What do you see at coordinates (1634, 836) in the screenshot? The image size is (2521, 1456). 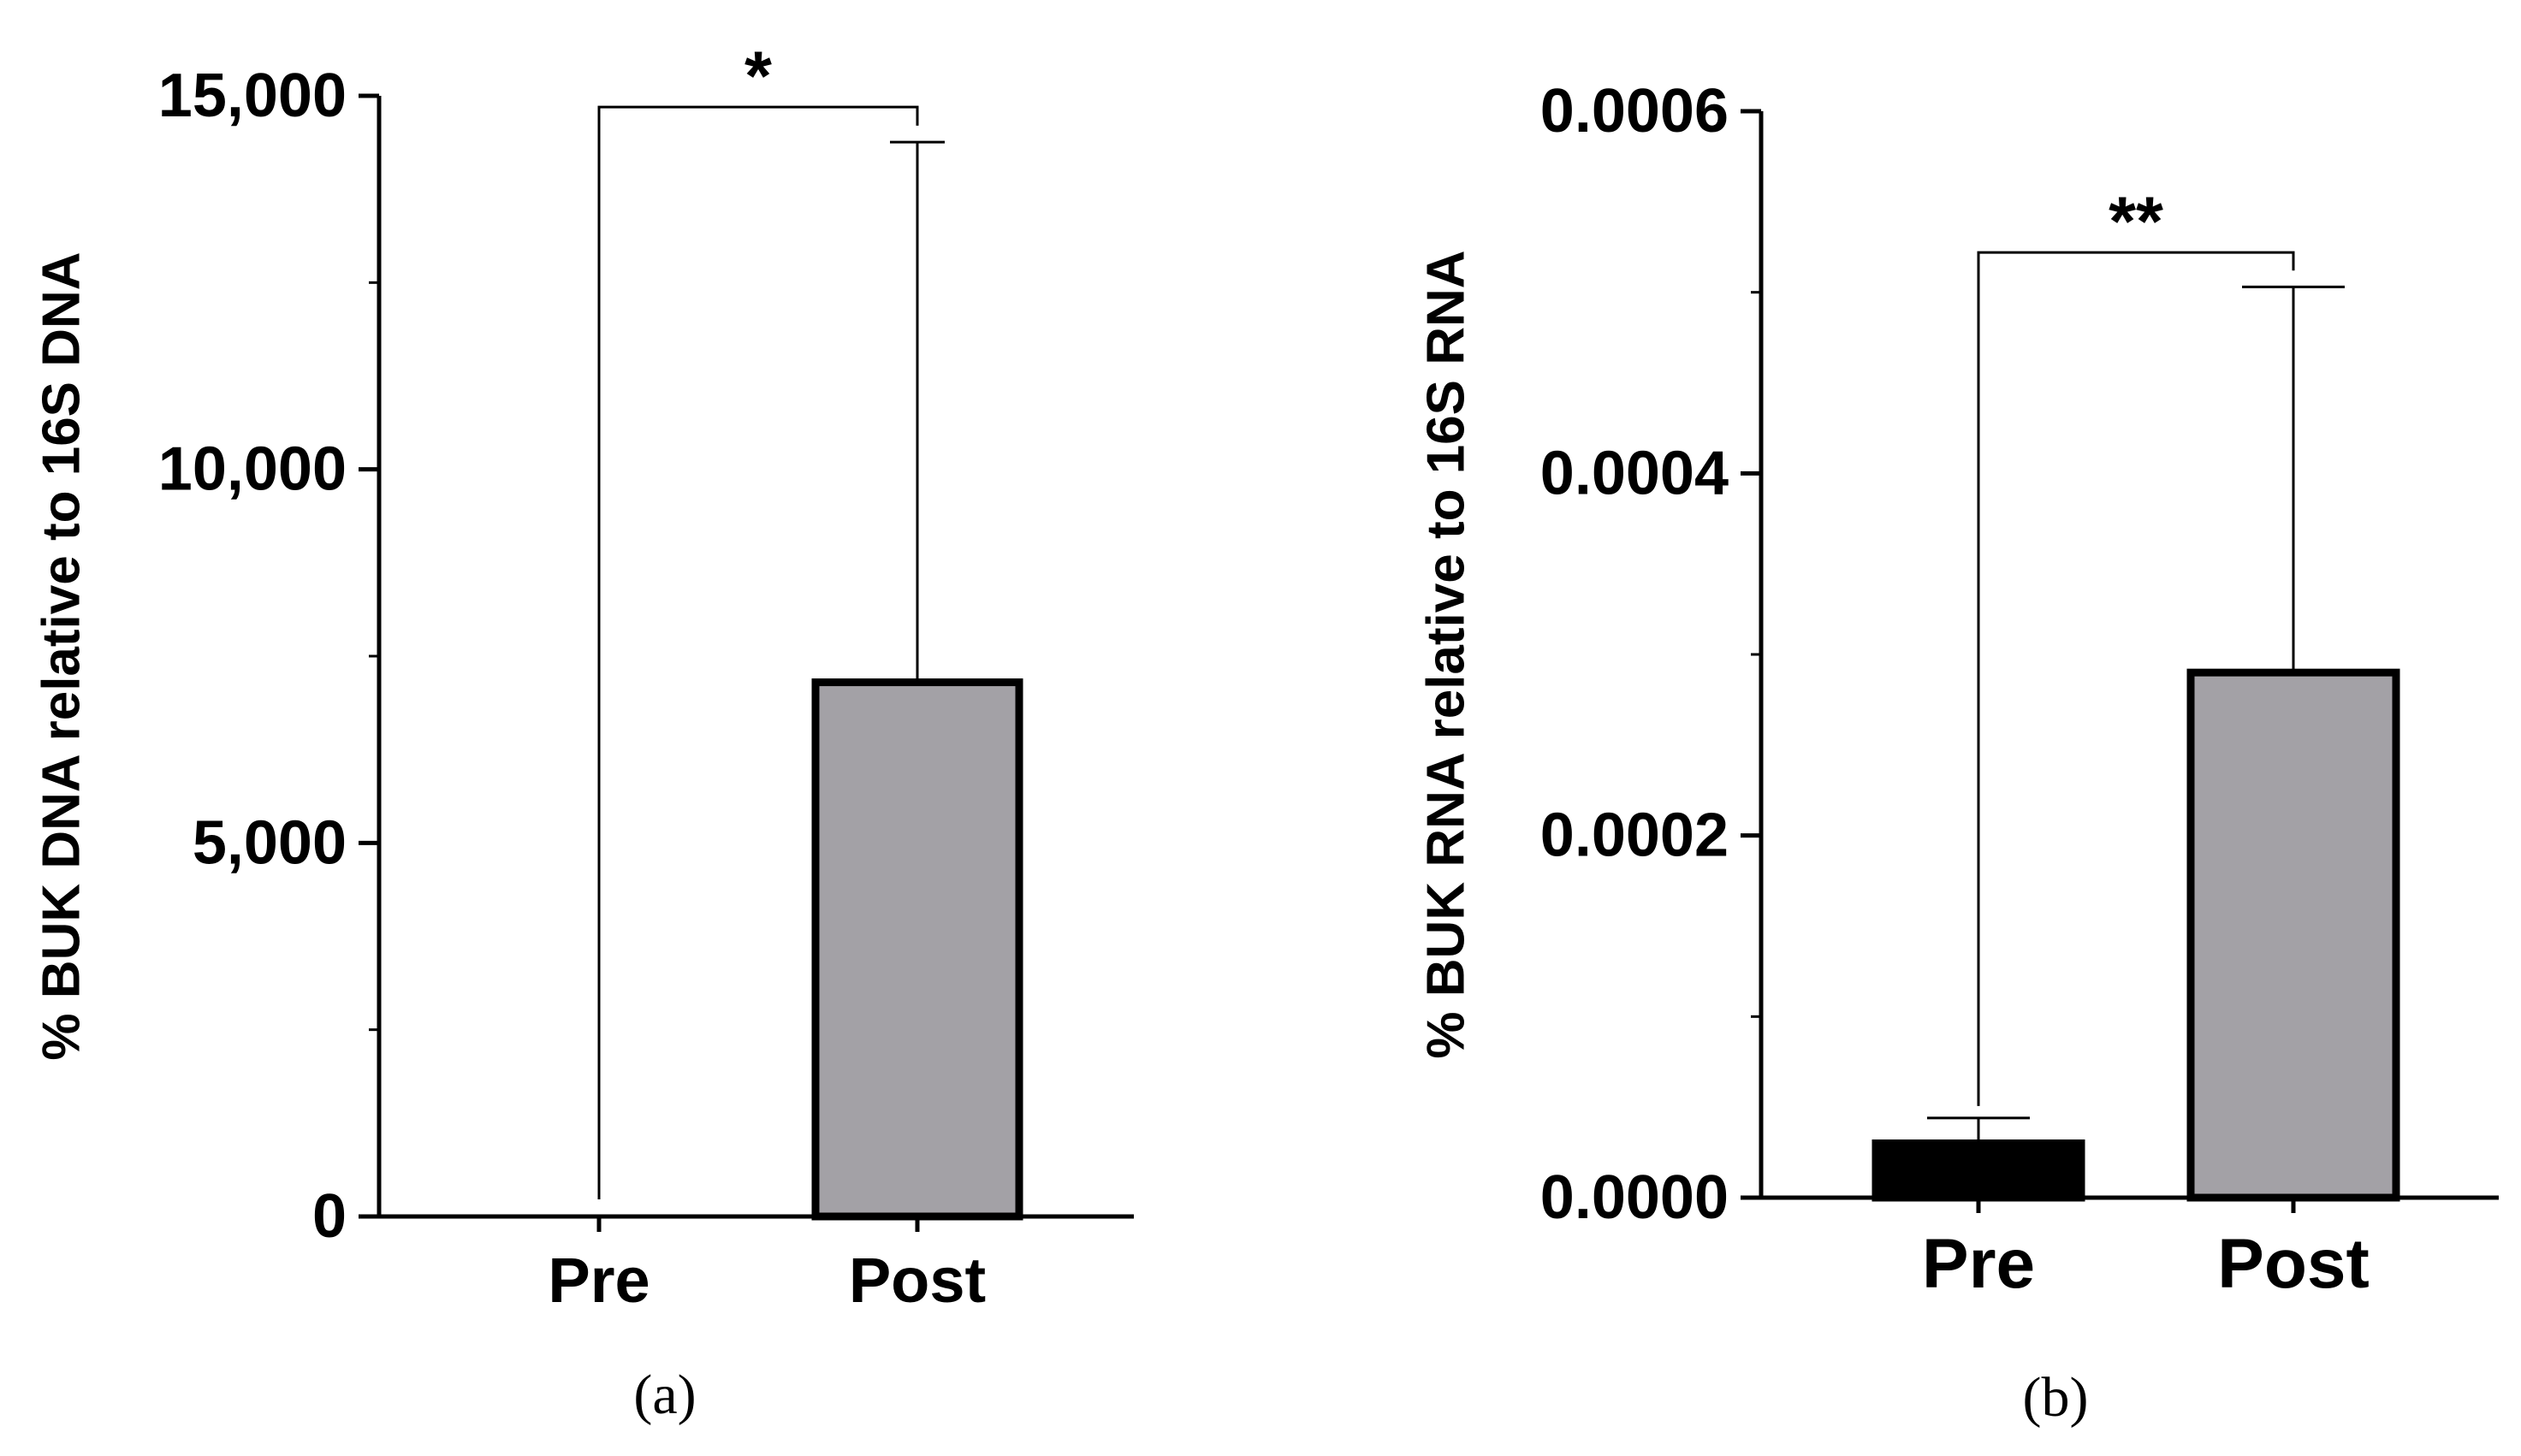 I see `y-tick-label: 0.0002` at bounding box center [1634, 836].